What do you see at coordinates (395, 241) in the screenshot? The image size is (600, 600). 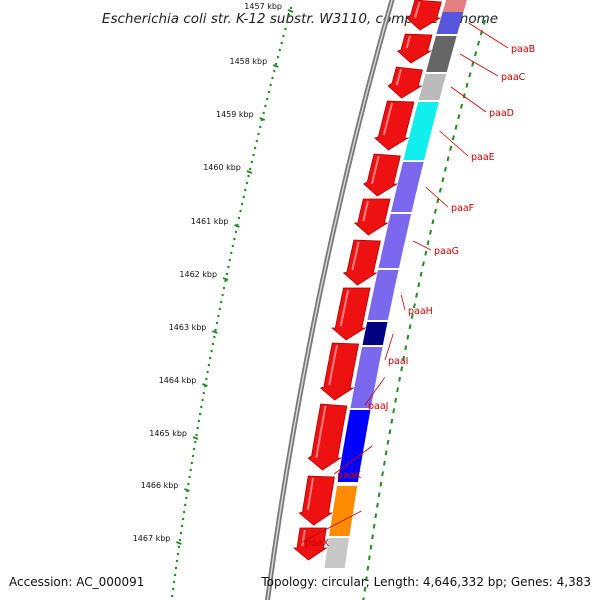 I see `reverse-gene-paaG` at bounding box center [395, 241].